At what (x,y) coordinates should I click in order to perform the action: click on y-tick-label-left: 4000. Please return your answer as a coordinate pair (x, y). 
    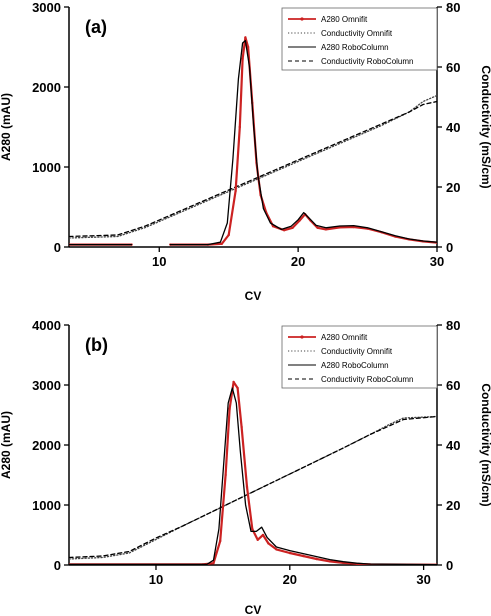
    Looking at the image, I should click on (46, 325).